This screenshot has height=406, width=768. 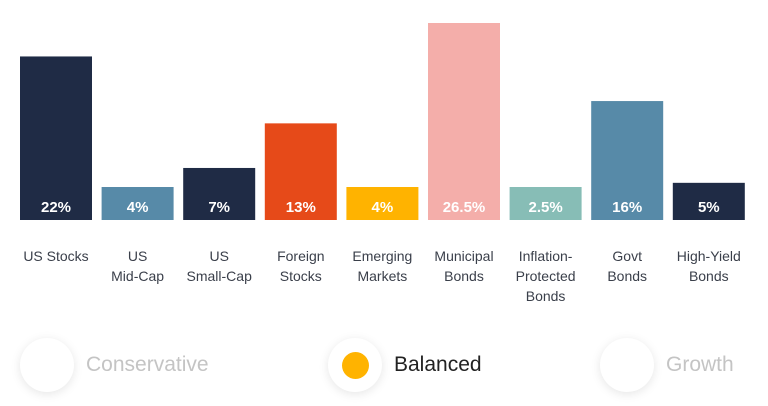 I want to click on category-label: Municipal Bonds, so click(x=464, y=266).